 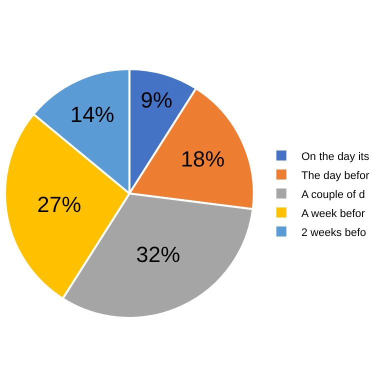 I want to click on legend-label: A couple of d, so click(x=333, y=194).